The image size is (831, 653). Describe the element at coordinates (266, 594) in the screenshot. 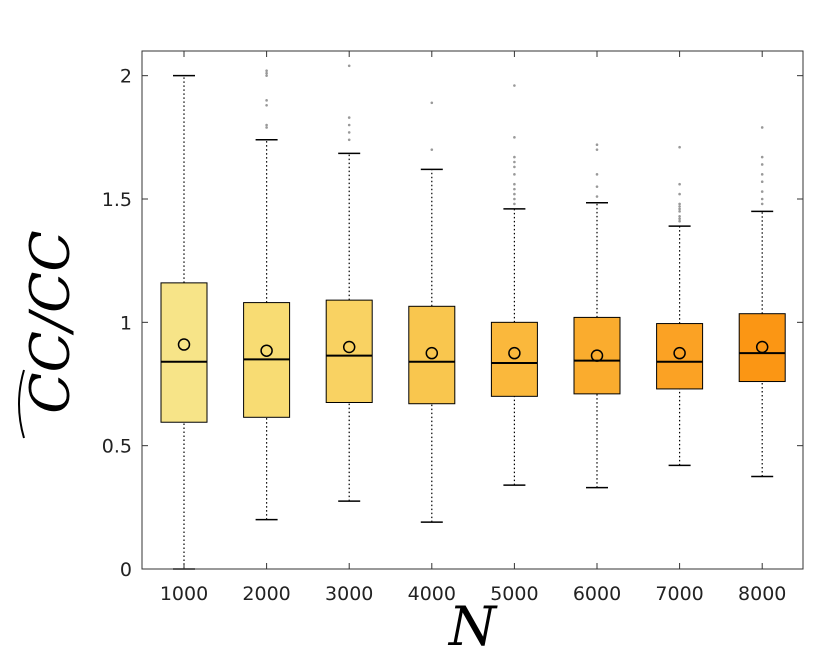

I see `x-tick-label: 2000` at that location.